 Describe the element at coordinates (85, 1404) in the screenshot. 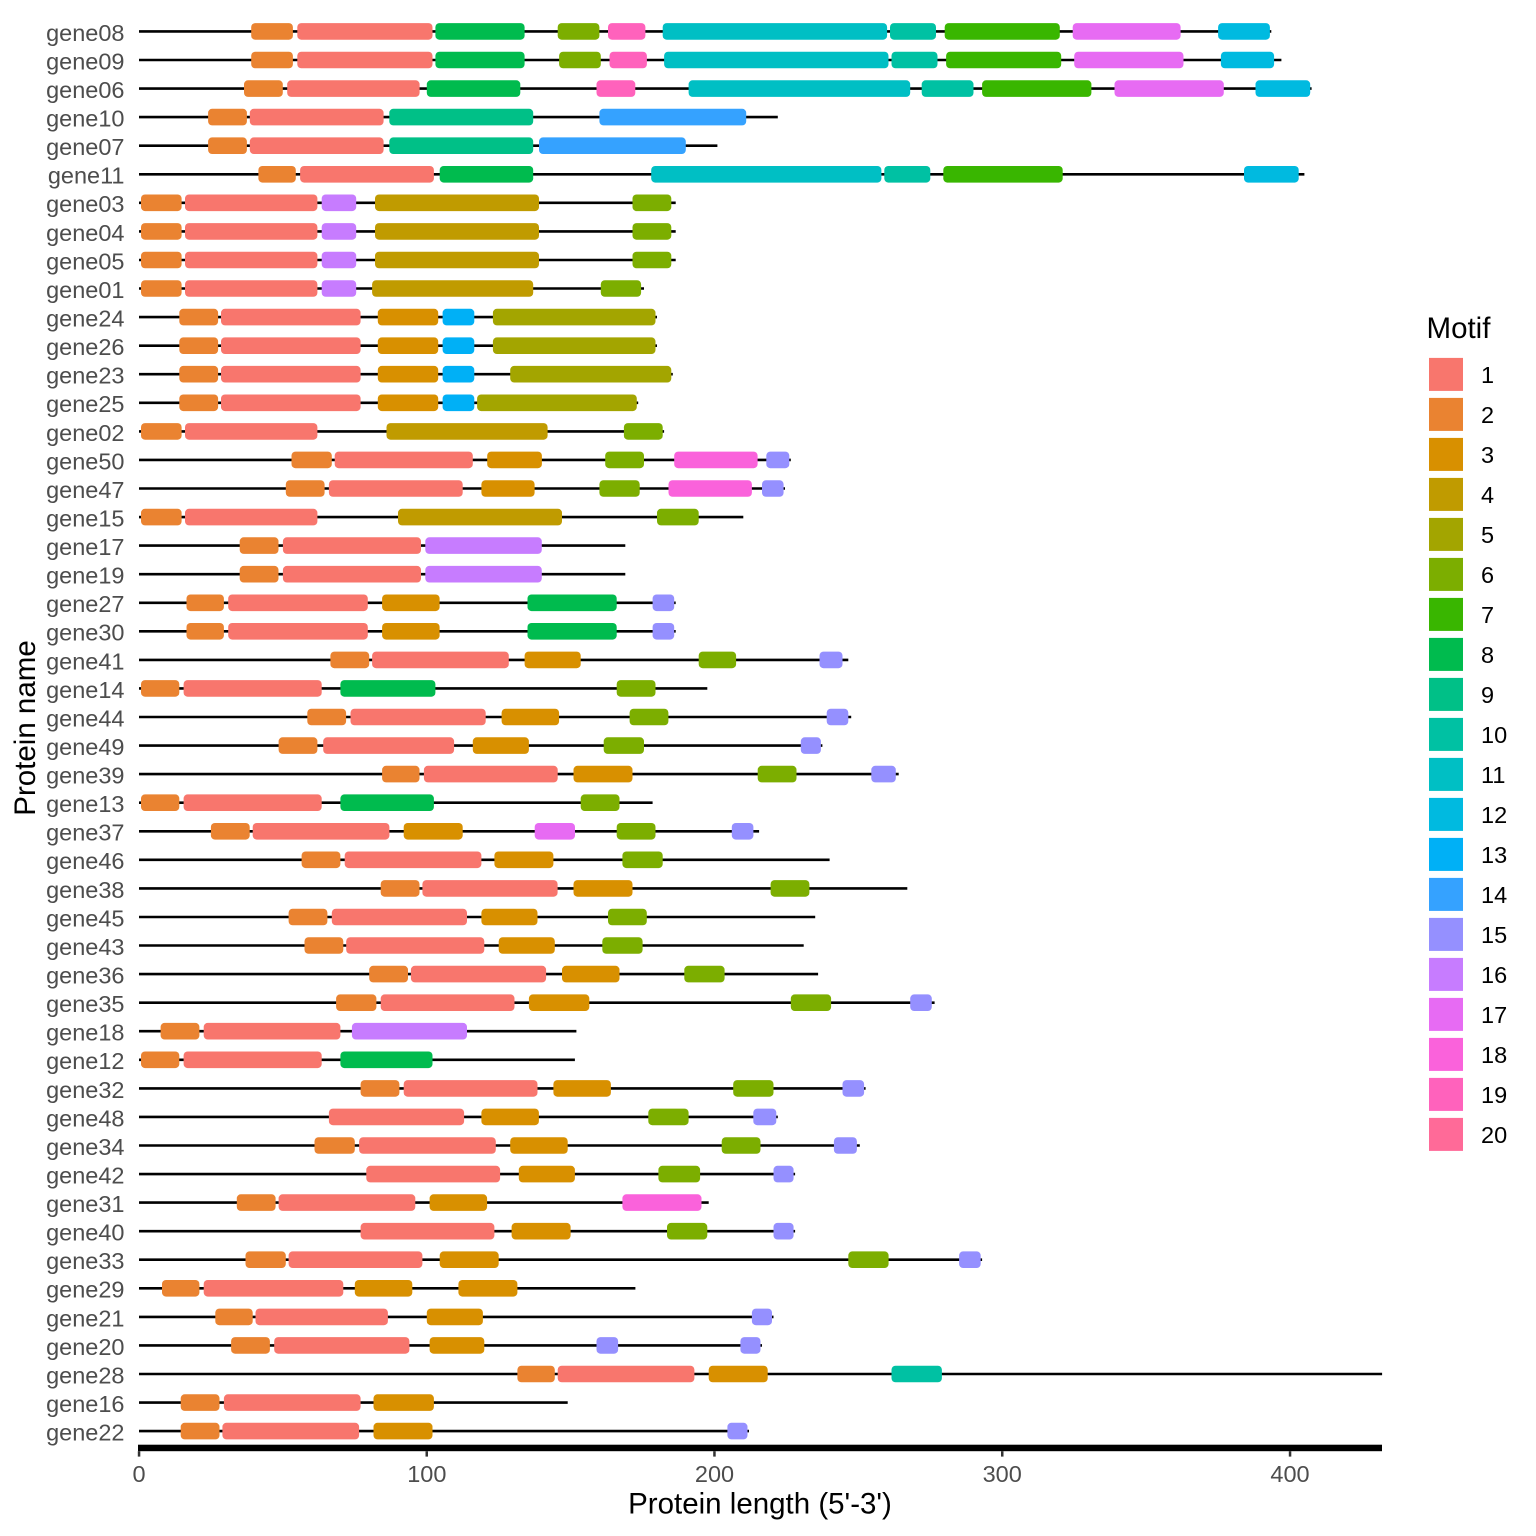

I see `svg-text: gene16` at that location.